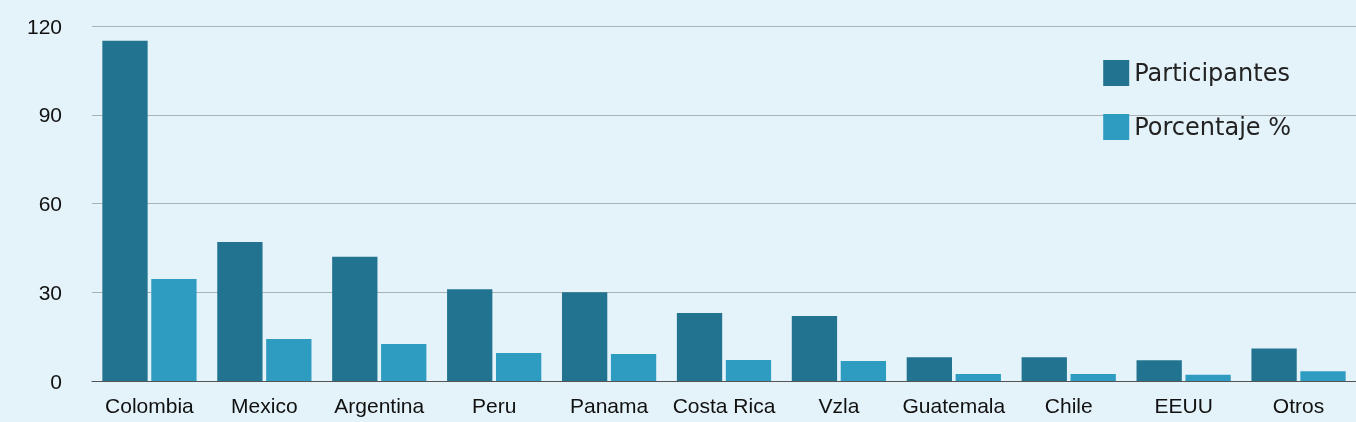 The image size is (1356, 422). What do you see at coordinates (839, 405) in the screenshot?
I see `x-tick-label: Vzla` at bounding box center [839, 405].